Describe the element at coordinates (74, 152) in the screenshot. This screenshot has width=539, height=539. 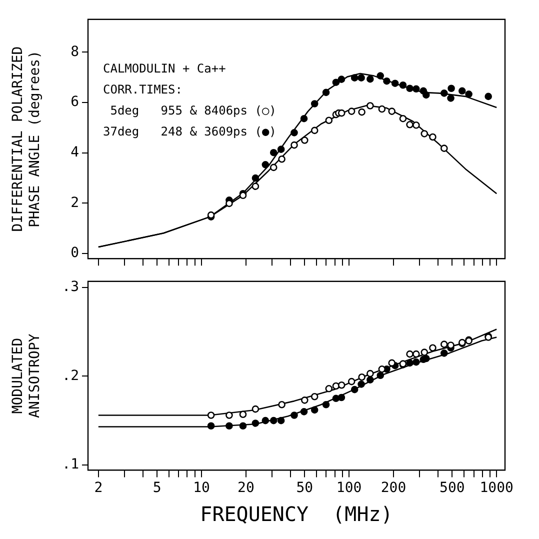
I see `y-tick-label: 4` at that location.